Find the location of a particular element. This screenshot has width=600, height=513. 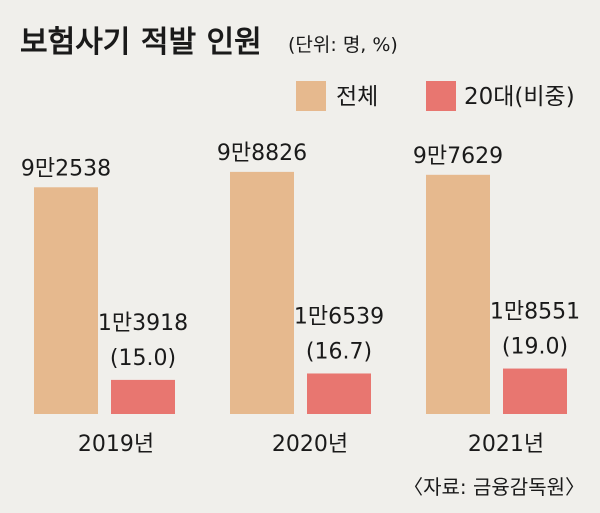

legend-label-total: 전체 is located at coordinates (357, 97).